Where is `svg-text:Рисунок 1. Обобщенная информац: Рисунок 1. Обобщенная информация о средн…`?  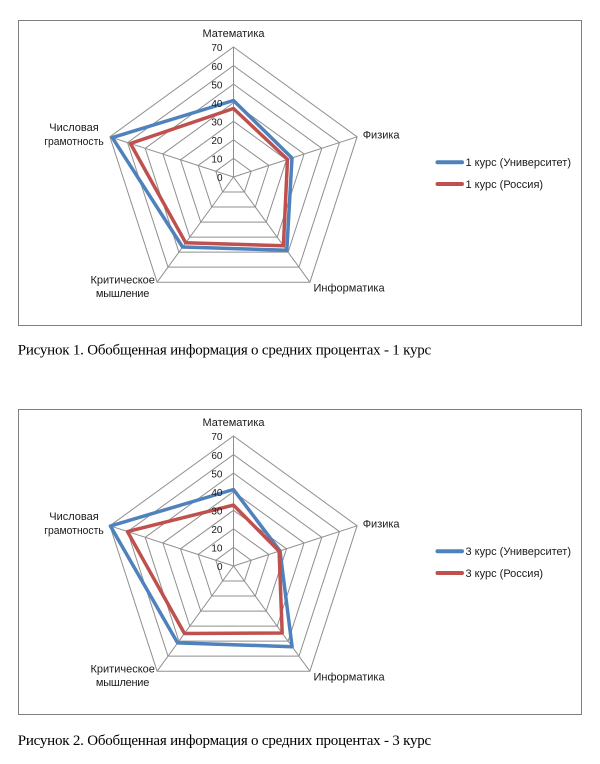
svg-text:Рисунок 1. Обобщенная информац: Рисунок 1. Обобщенная информация о средн… is located at coordinates (225, 351).